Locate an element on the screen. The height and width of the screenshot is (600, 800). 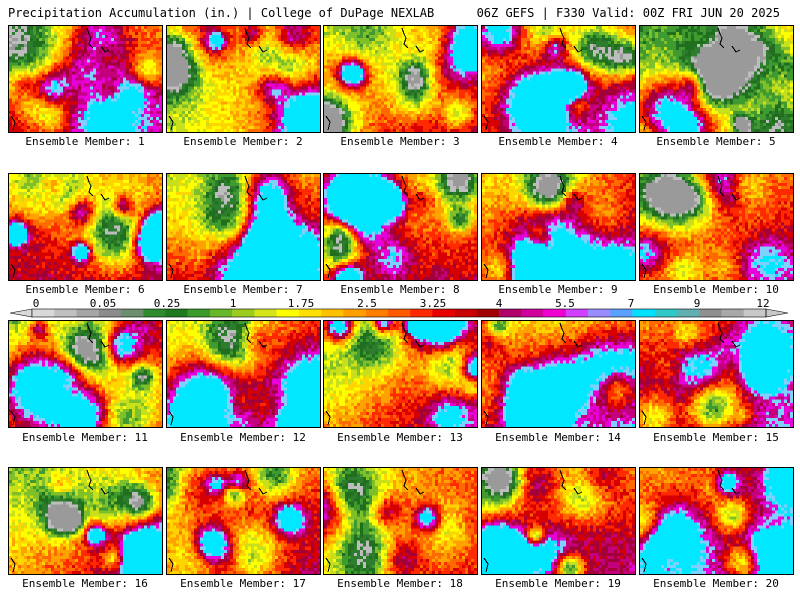
colorbar-label: 2.5 is located at coordinates (367, 303).